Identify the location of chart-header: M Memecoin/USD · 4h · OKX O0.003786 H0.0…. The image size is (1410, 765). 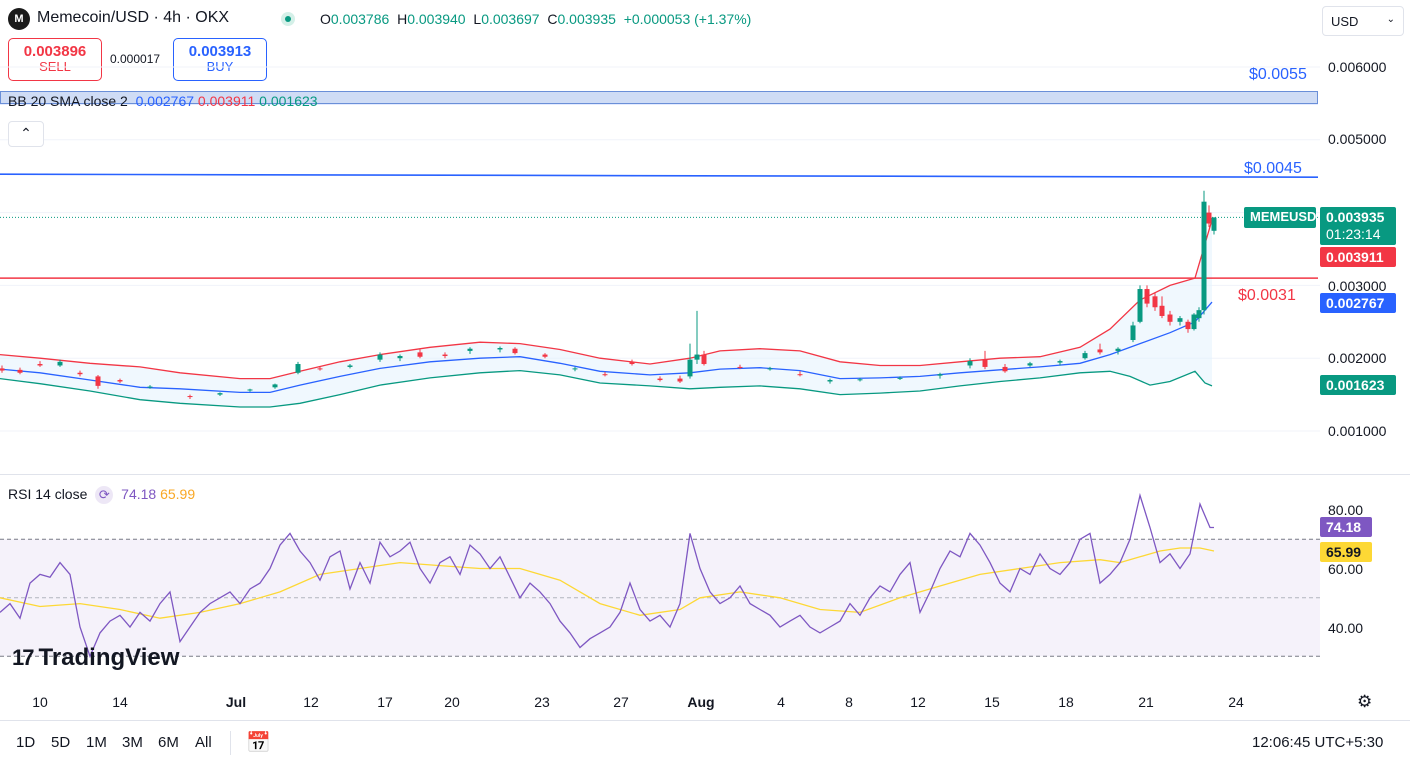
(660, 19).